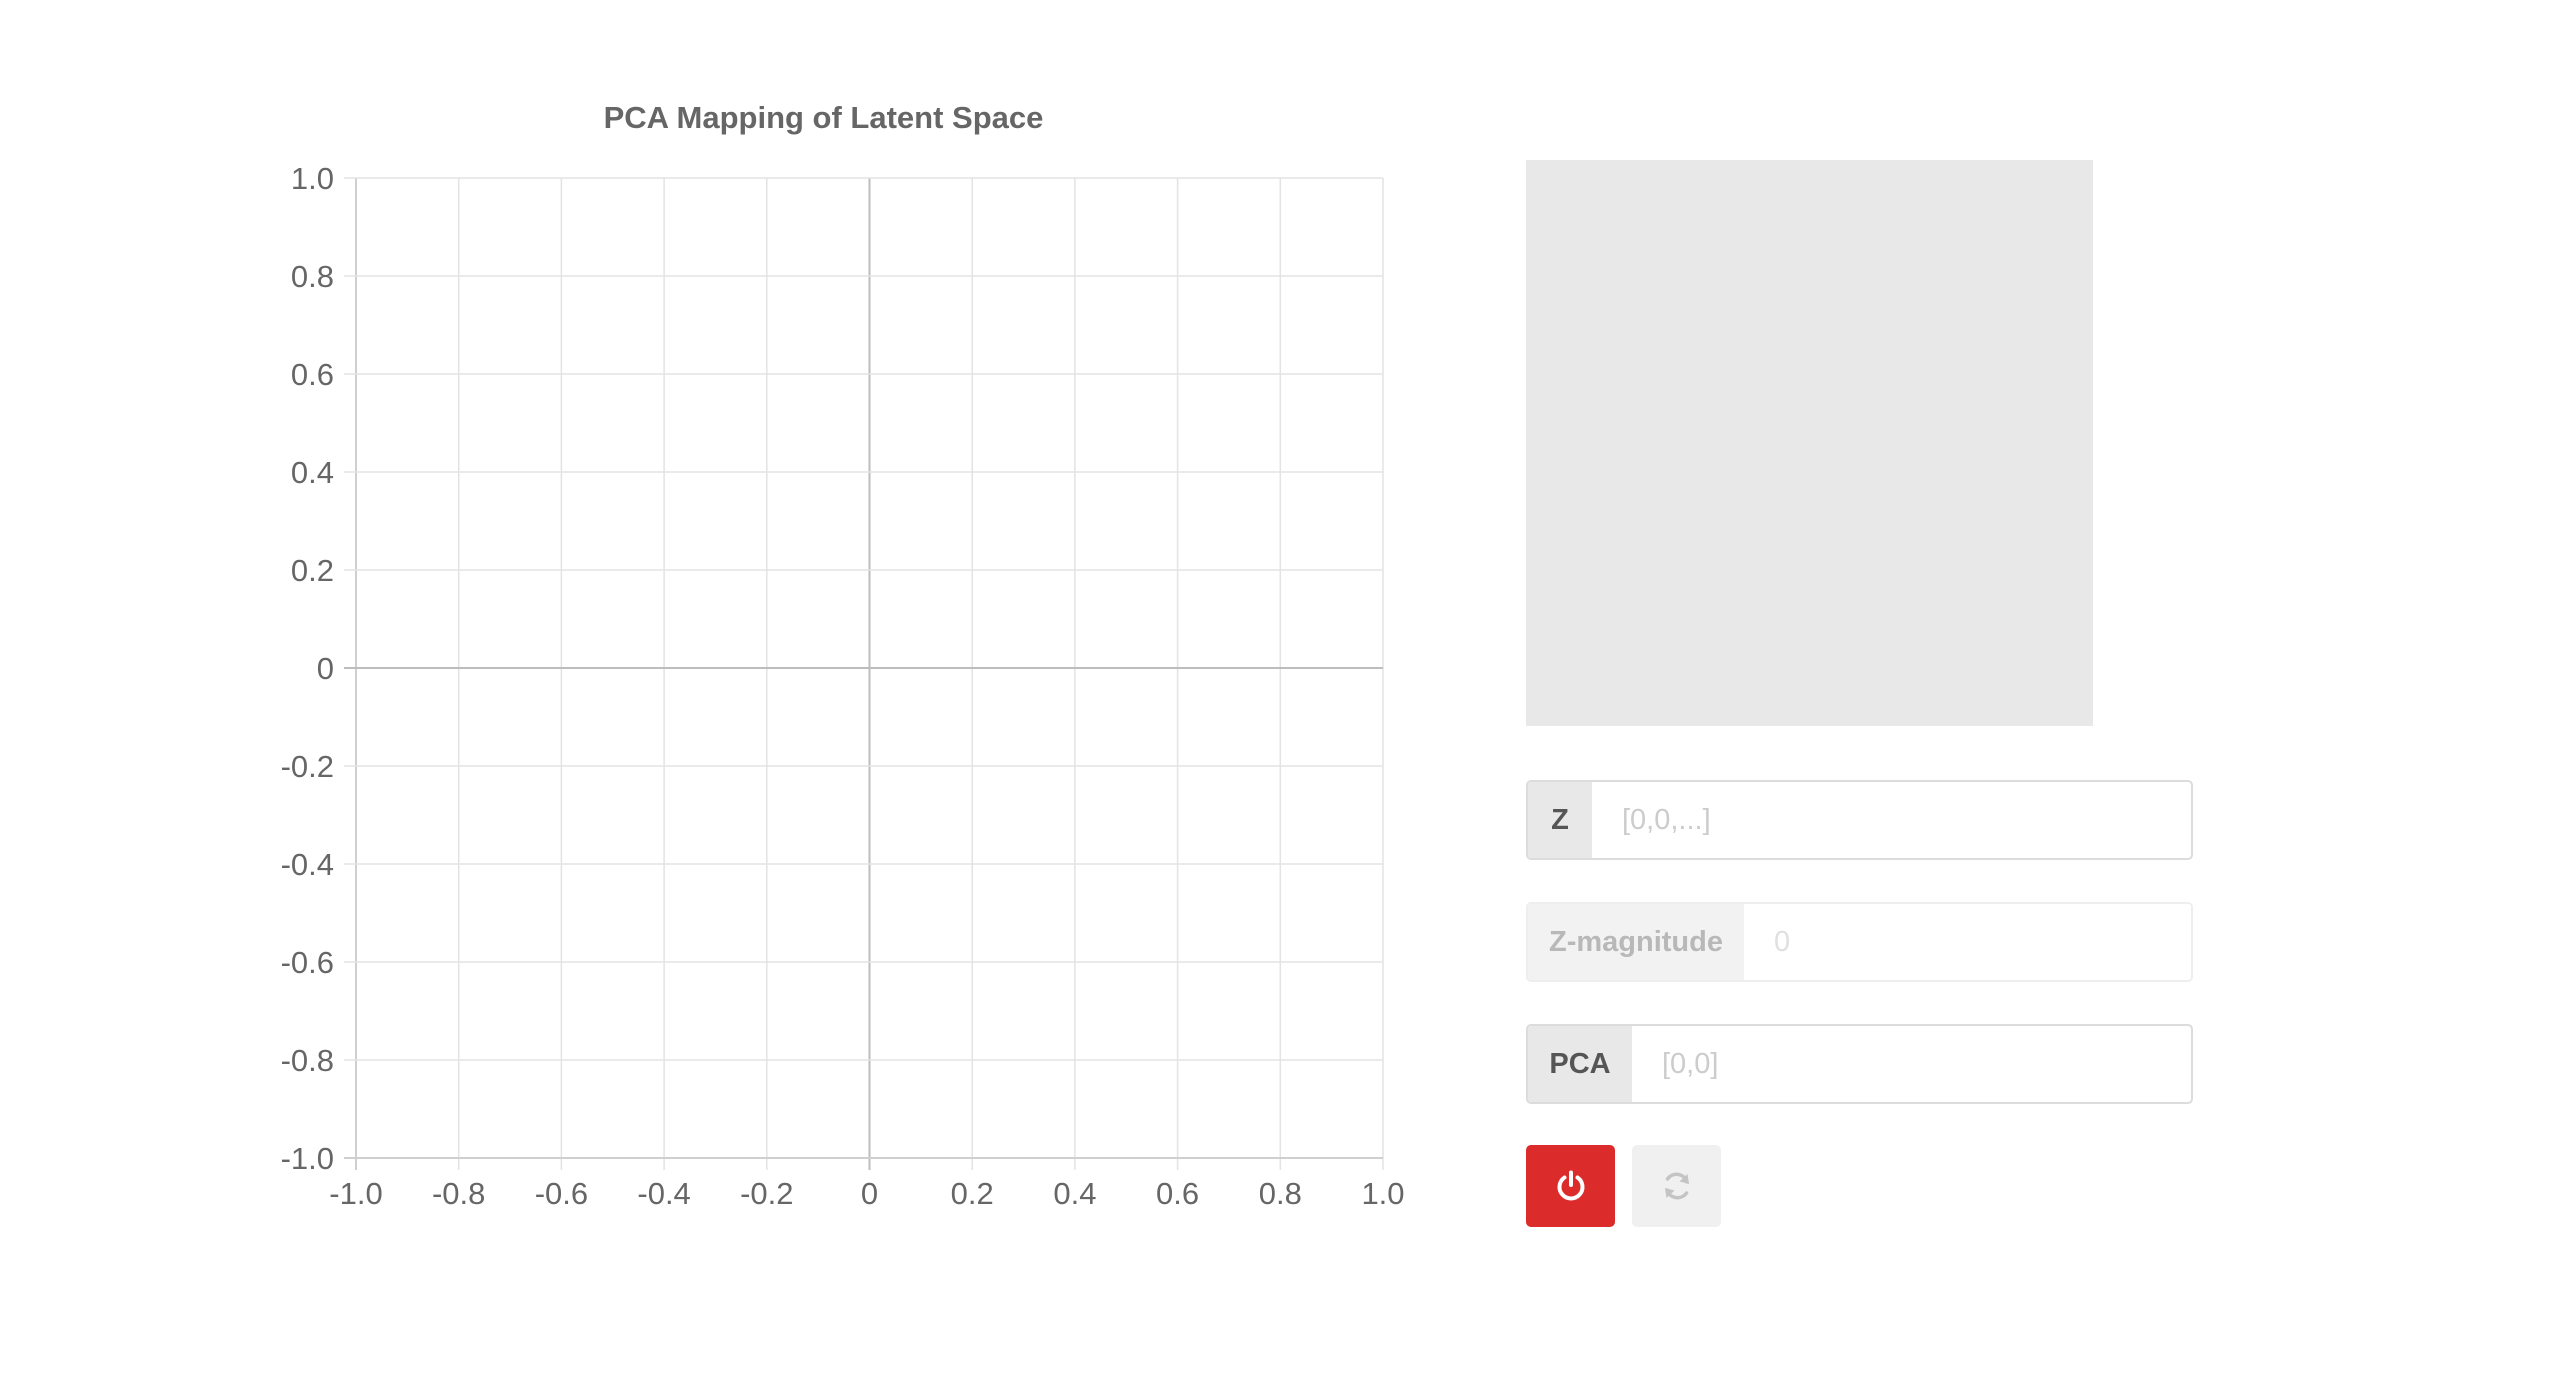 The height and width of the screenshot is (1386, 2560). What do you see at coordinates (663, 1193) in the screenshot?
I see `x-tick-label: -0.4` at bounding box center [663, 1193].